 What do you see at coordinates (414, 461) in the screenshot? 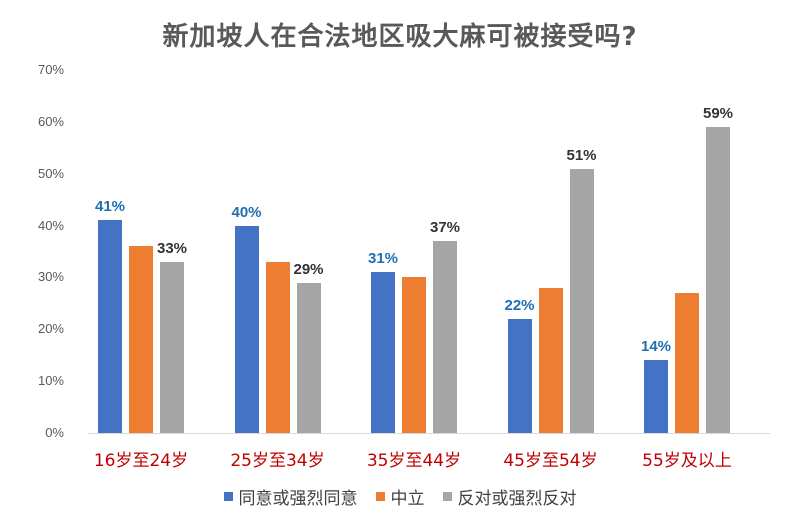
I see `x-category-label: 35岁至44岁` at bounding box center [414, 461].